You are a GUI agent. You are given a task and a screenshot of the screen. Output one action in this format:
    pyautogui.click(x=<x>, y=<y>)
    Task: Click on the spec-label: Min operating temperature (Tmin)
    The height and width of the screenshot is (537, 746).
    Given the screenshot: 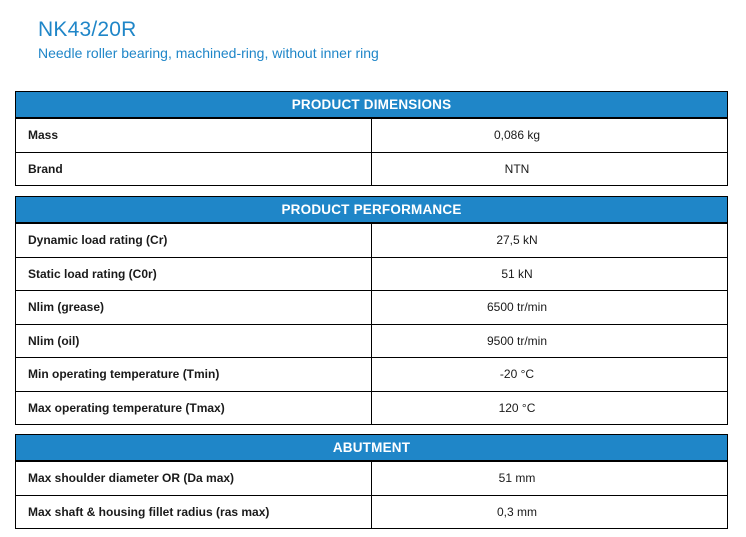 What is the action you would take?
    pyautogui.click(x=193, y=374)
    